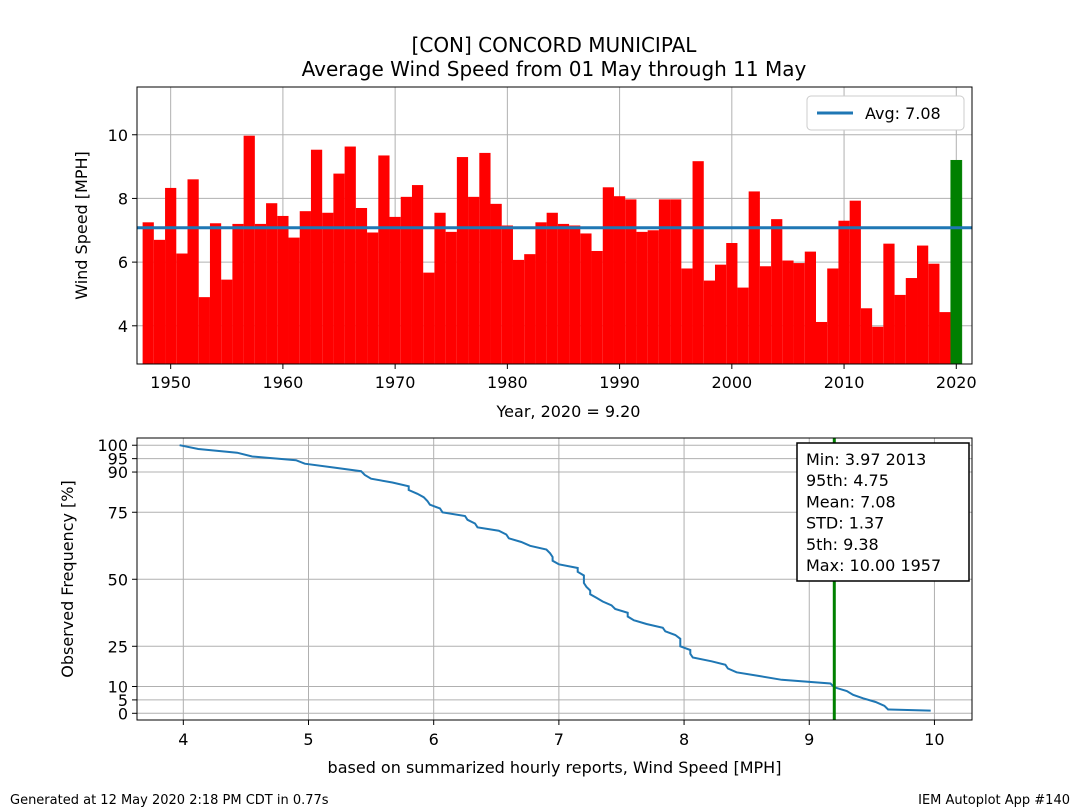 This screenshot has width=1080, height=810. Describe the element at coordinates (451, 297) in the screenshot. I see `bar-1975` at that location.